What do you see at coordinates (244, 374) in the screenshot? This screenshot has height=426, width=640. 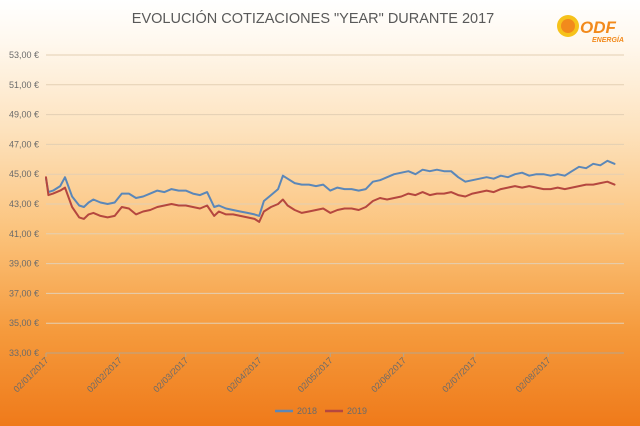 I see `x-tick-label: 02/04/2017` at bounding box center [244, 374].